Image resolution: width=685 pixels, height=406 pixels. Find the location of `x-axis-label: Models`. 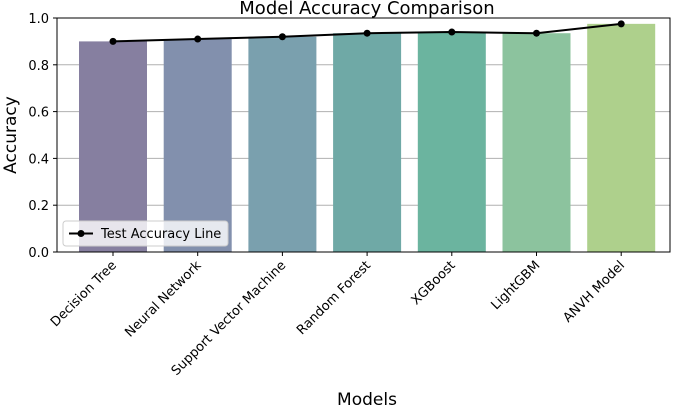

x-axis-label: Models is located at coordinates (367, 398).